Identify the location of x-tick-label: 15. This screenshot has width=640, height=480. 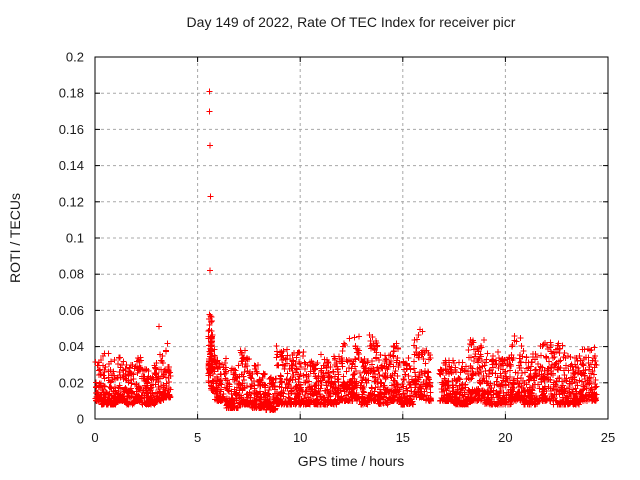
(403, 437).